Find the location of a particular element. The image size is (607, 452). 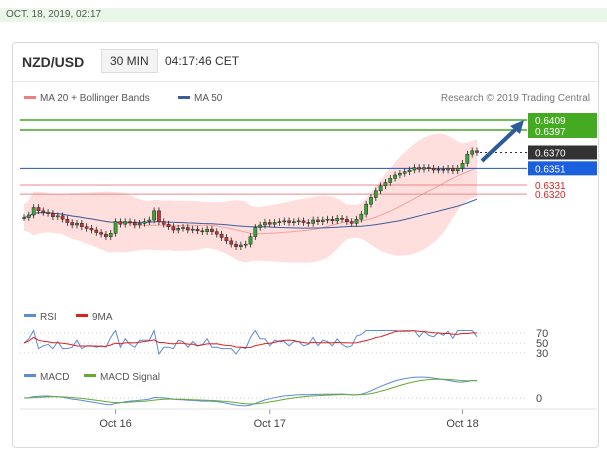

legend-ma20-swatch is located at coordinates (30, 97).